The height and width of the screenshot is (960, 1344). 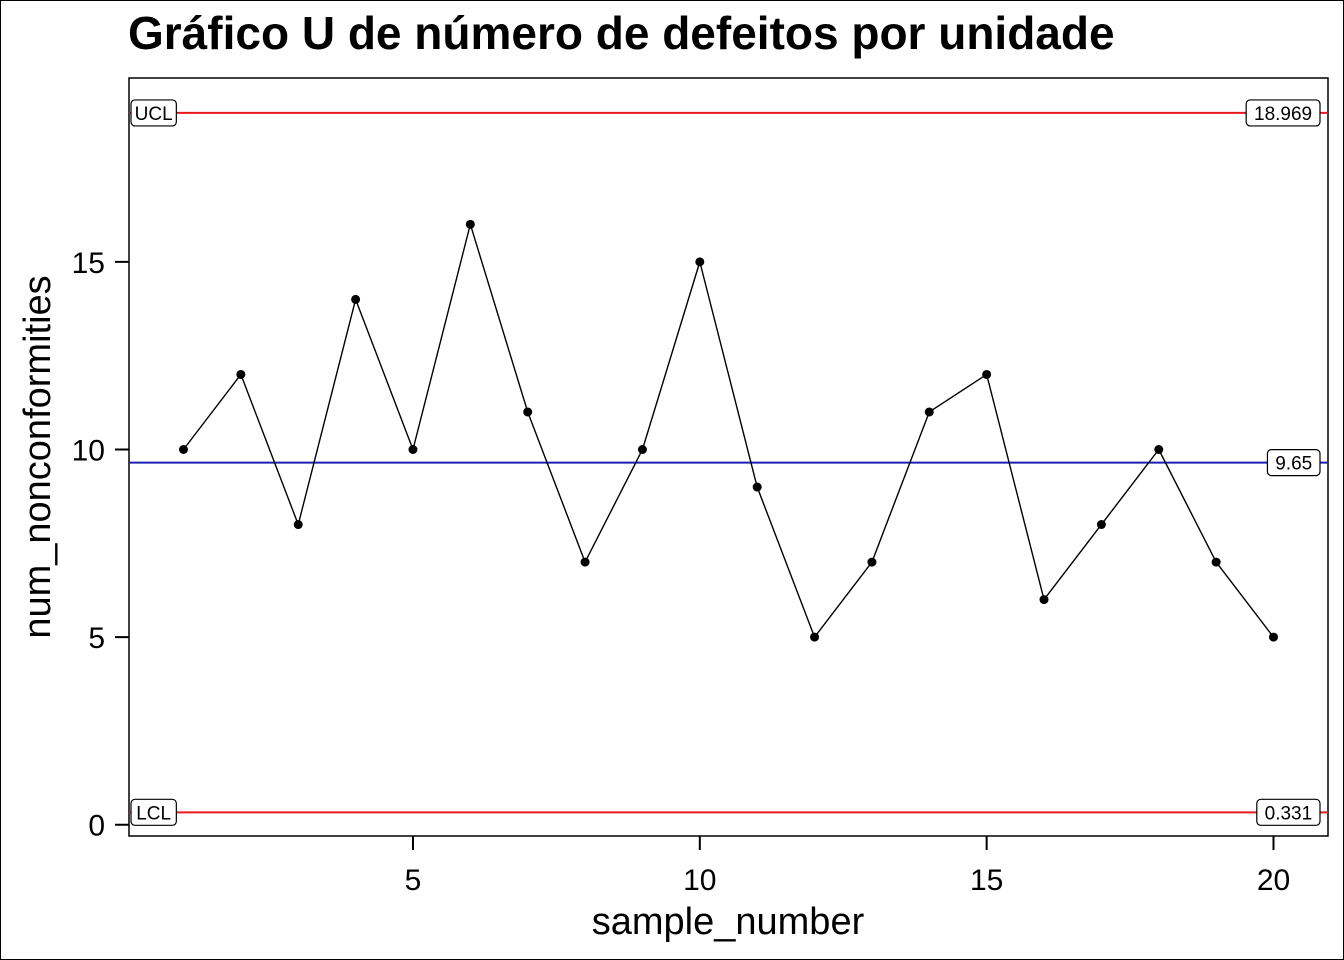 I want to click on lcl-name-label: LCL, so click(x=153, y=813).